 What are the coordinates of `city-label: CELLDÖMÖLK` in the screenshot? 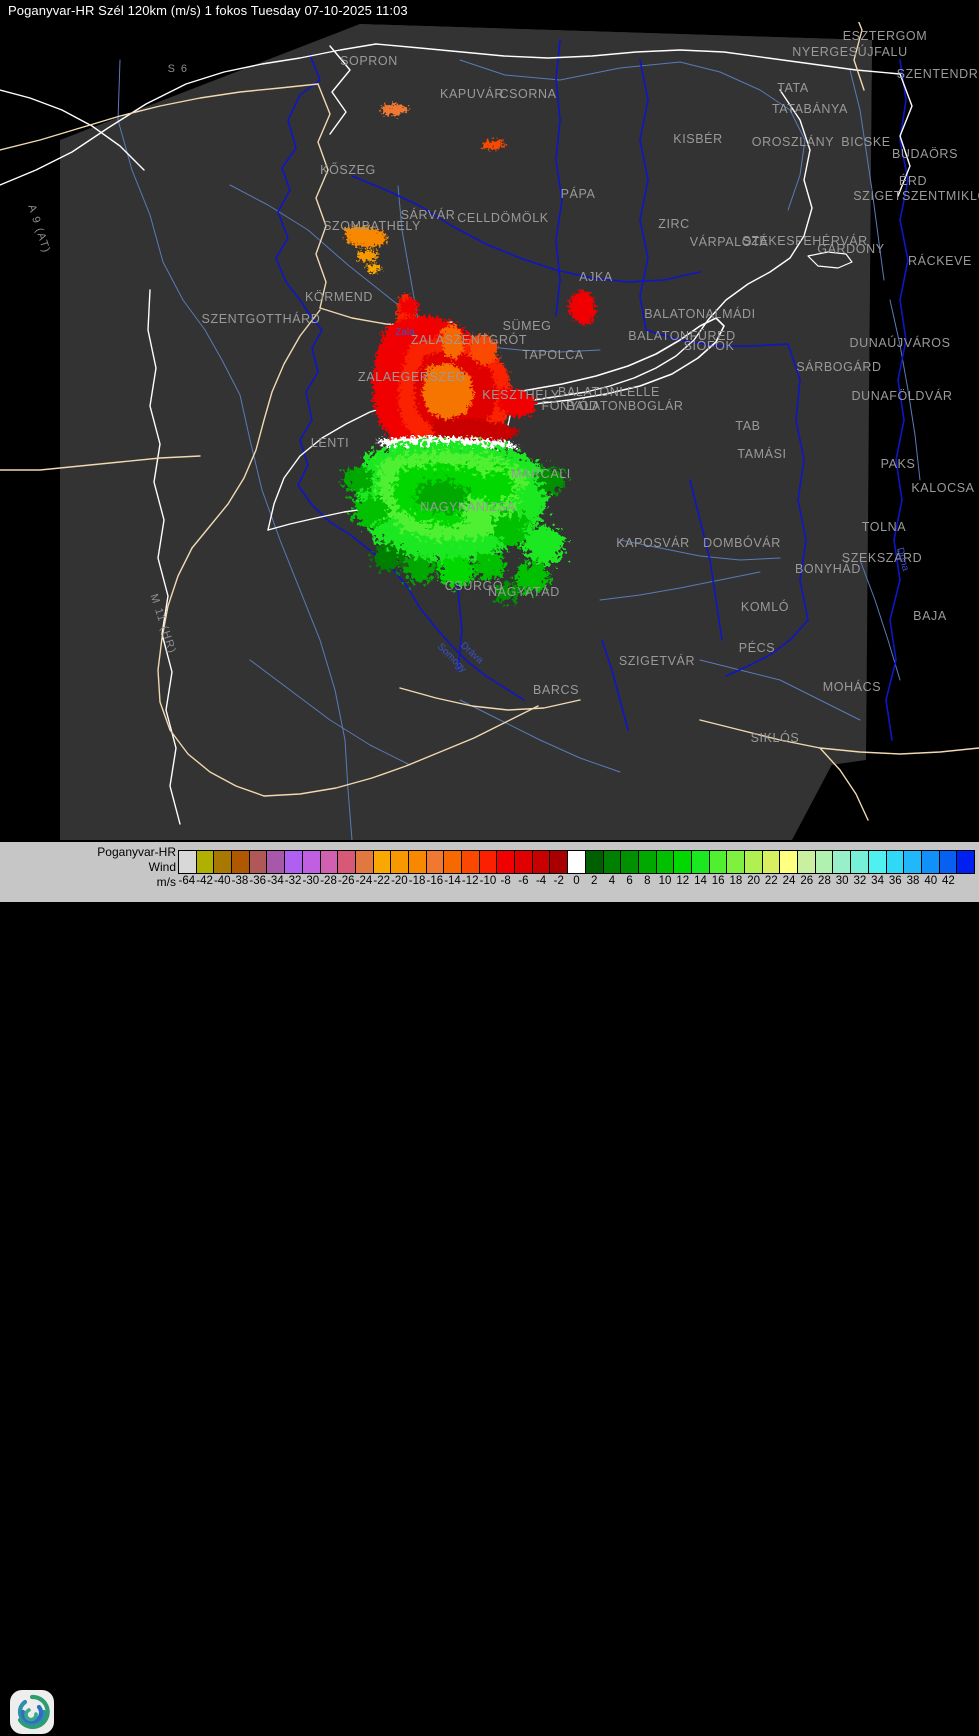 It's located at (503, 218).